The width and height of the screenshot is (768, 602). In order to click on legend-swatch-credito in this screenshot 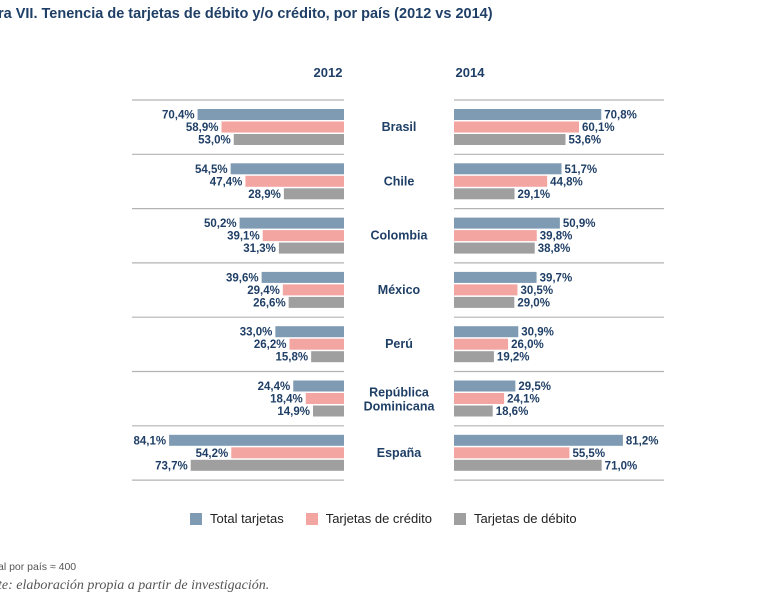, I will do `click(311, 518)`.